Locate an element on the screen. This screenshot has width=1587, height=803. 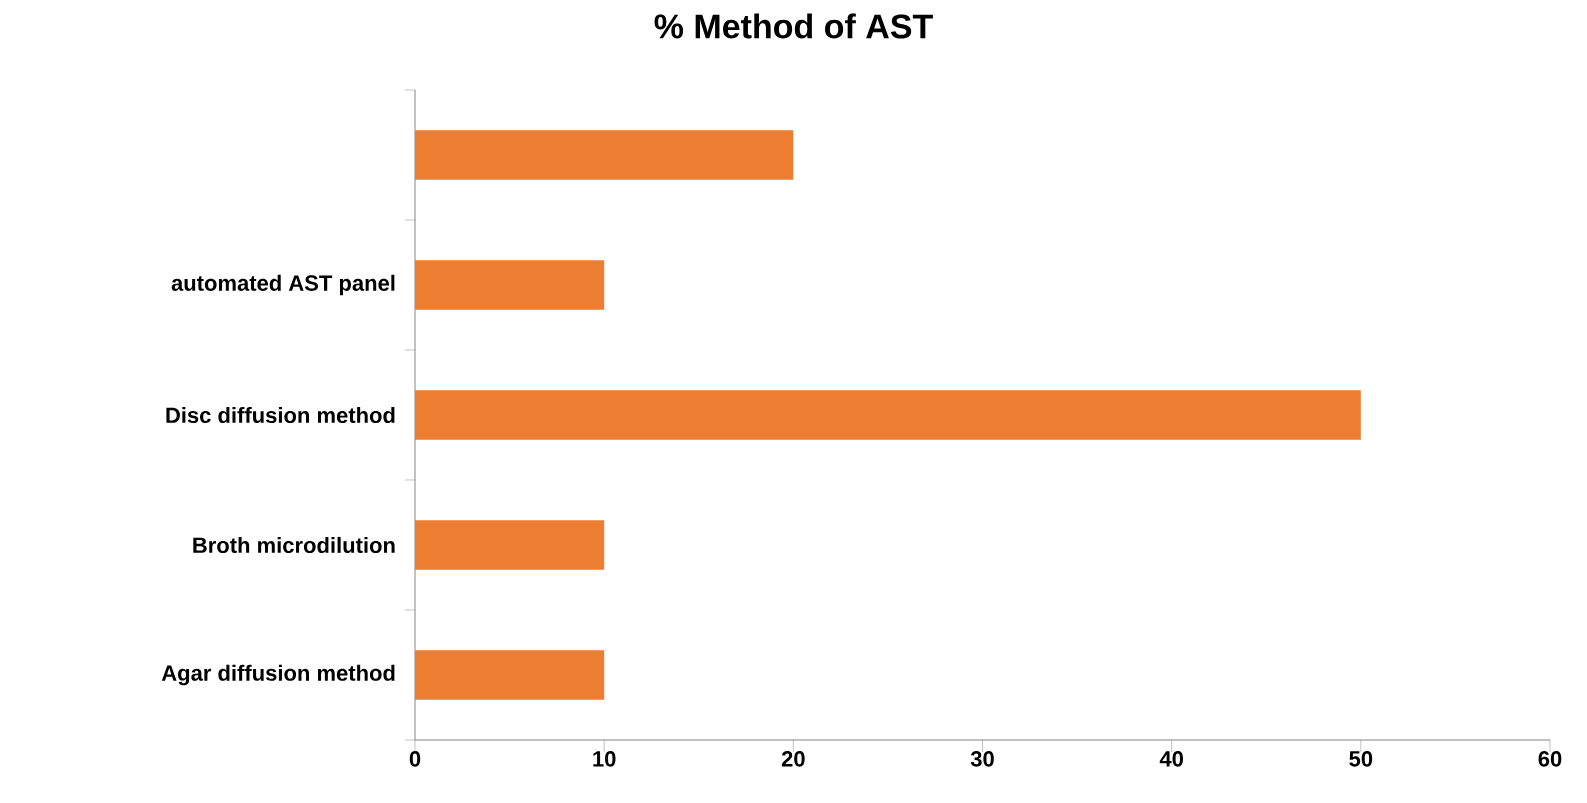
x-tick-label: 30 is located at coordinates (982, 759).